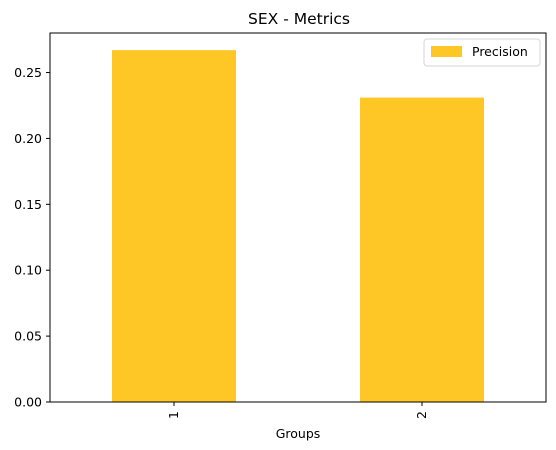 The width and height of the screenshot is (556, 450). Describe the element at coordinates (299, 19) in the screenshot. I see `chart-title: SEX - Metrics` at that location.